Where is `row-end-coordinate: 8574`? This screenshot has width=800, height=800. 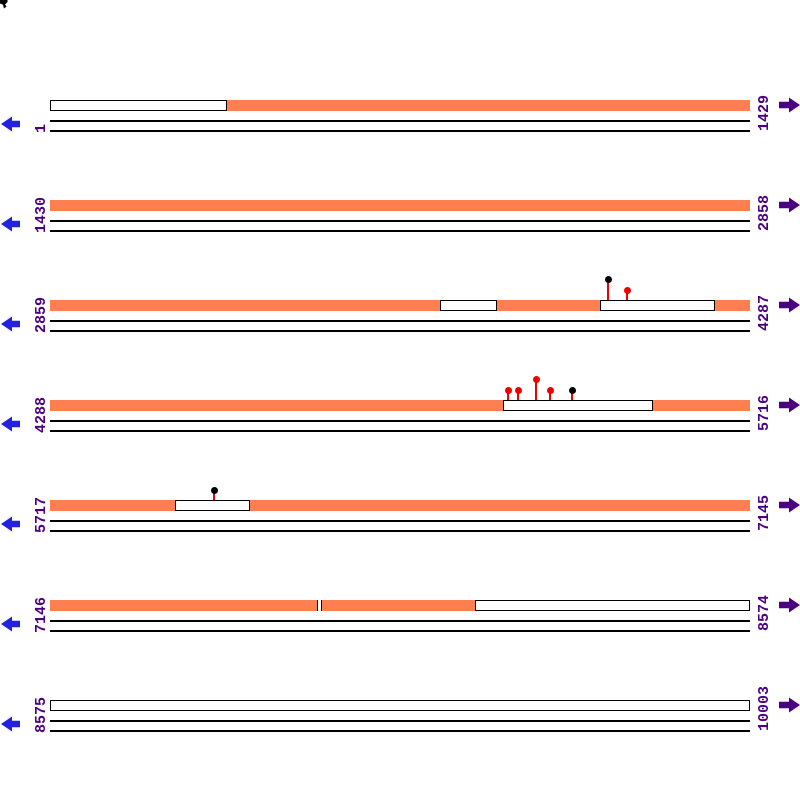
row-end-coordinate: 8574 is located at coordinates (764, 612).